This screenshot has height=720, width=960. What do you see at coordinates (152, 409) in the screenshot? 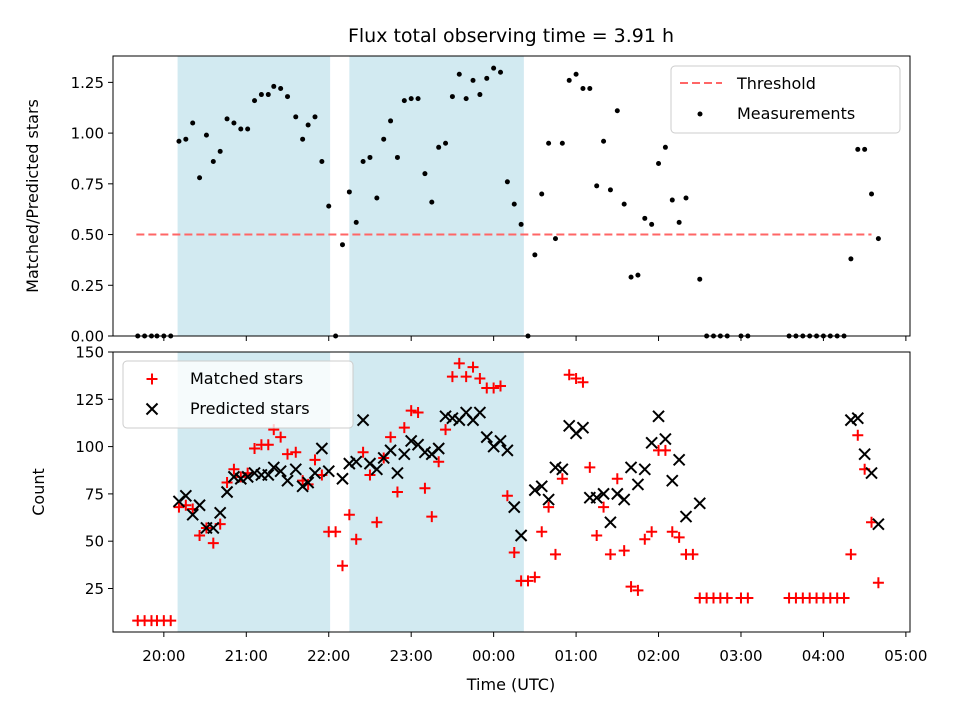
I see `legend-x-marker` at bounding box center [152, 409].